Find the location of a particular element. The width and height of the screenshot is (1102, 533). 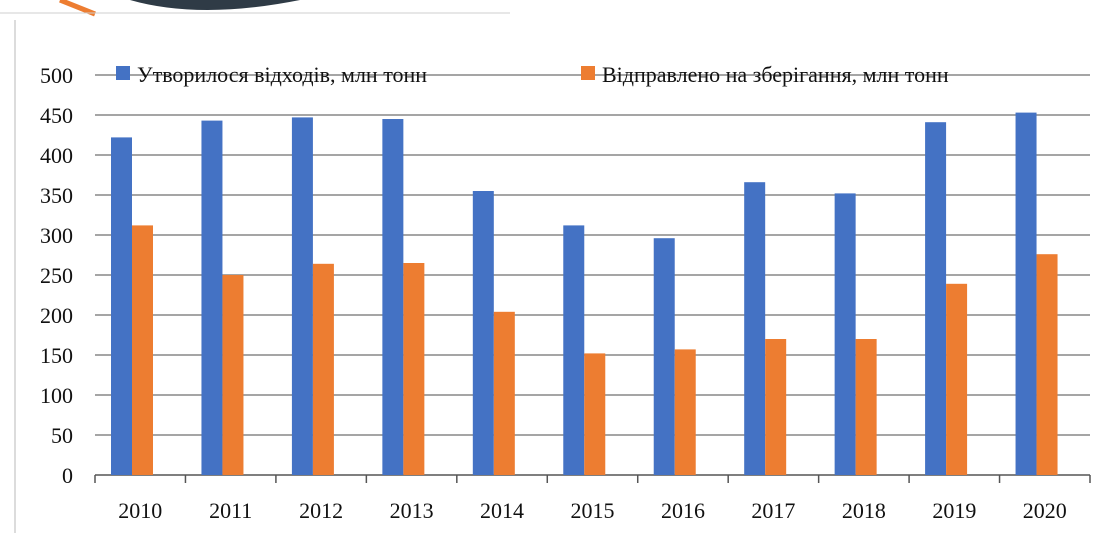

y-tick-label: 300 is located at coordinates (56, 235).